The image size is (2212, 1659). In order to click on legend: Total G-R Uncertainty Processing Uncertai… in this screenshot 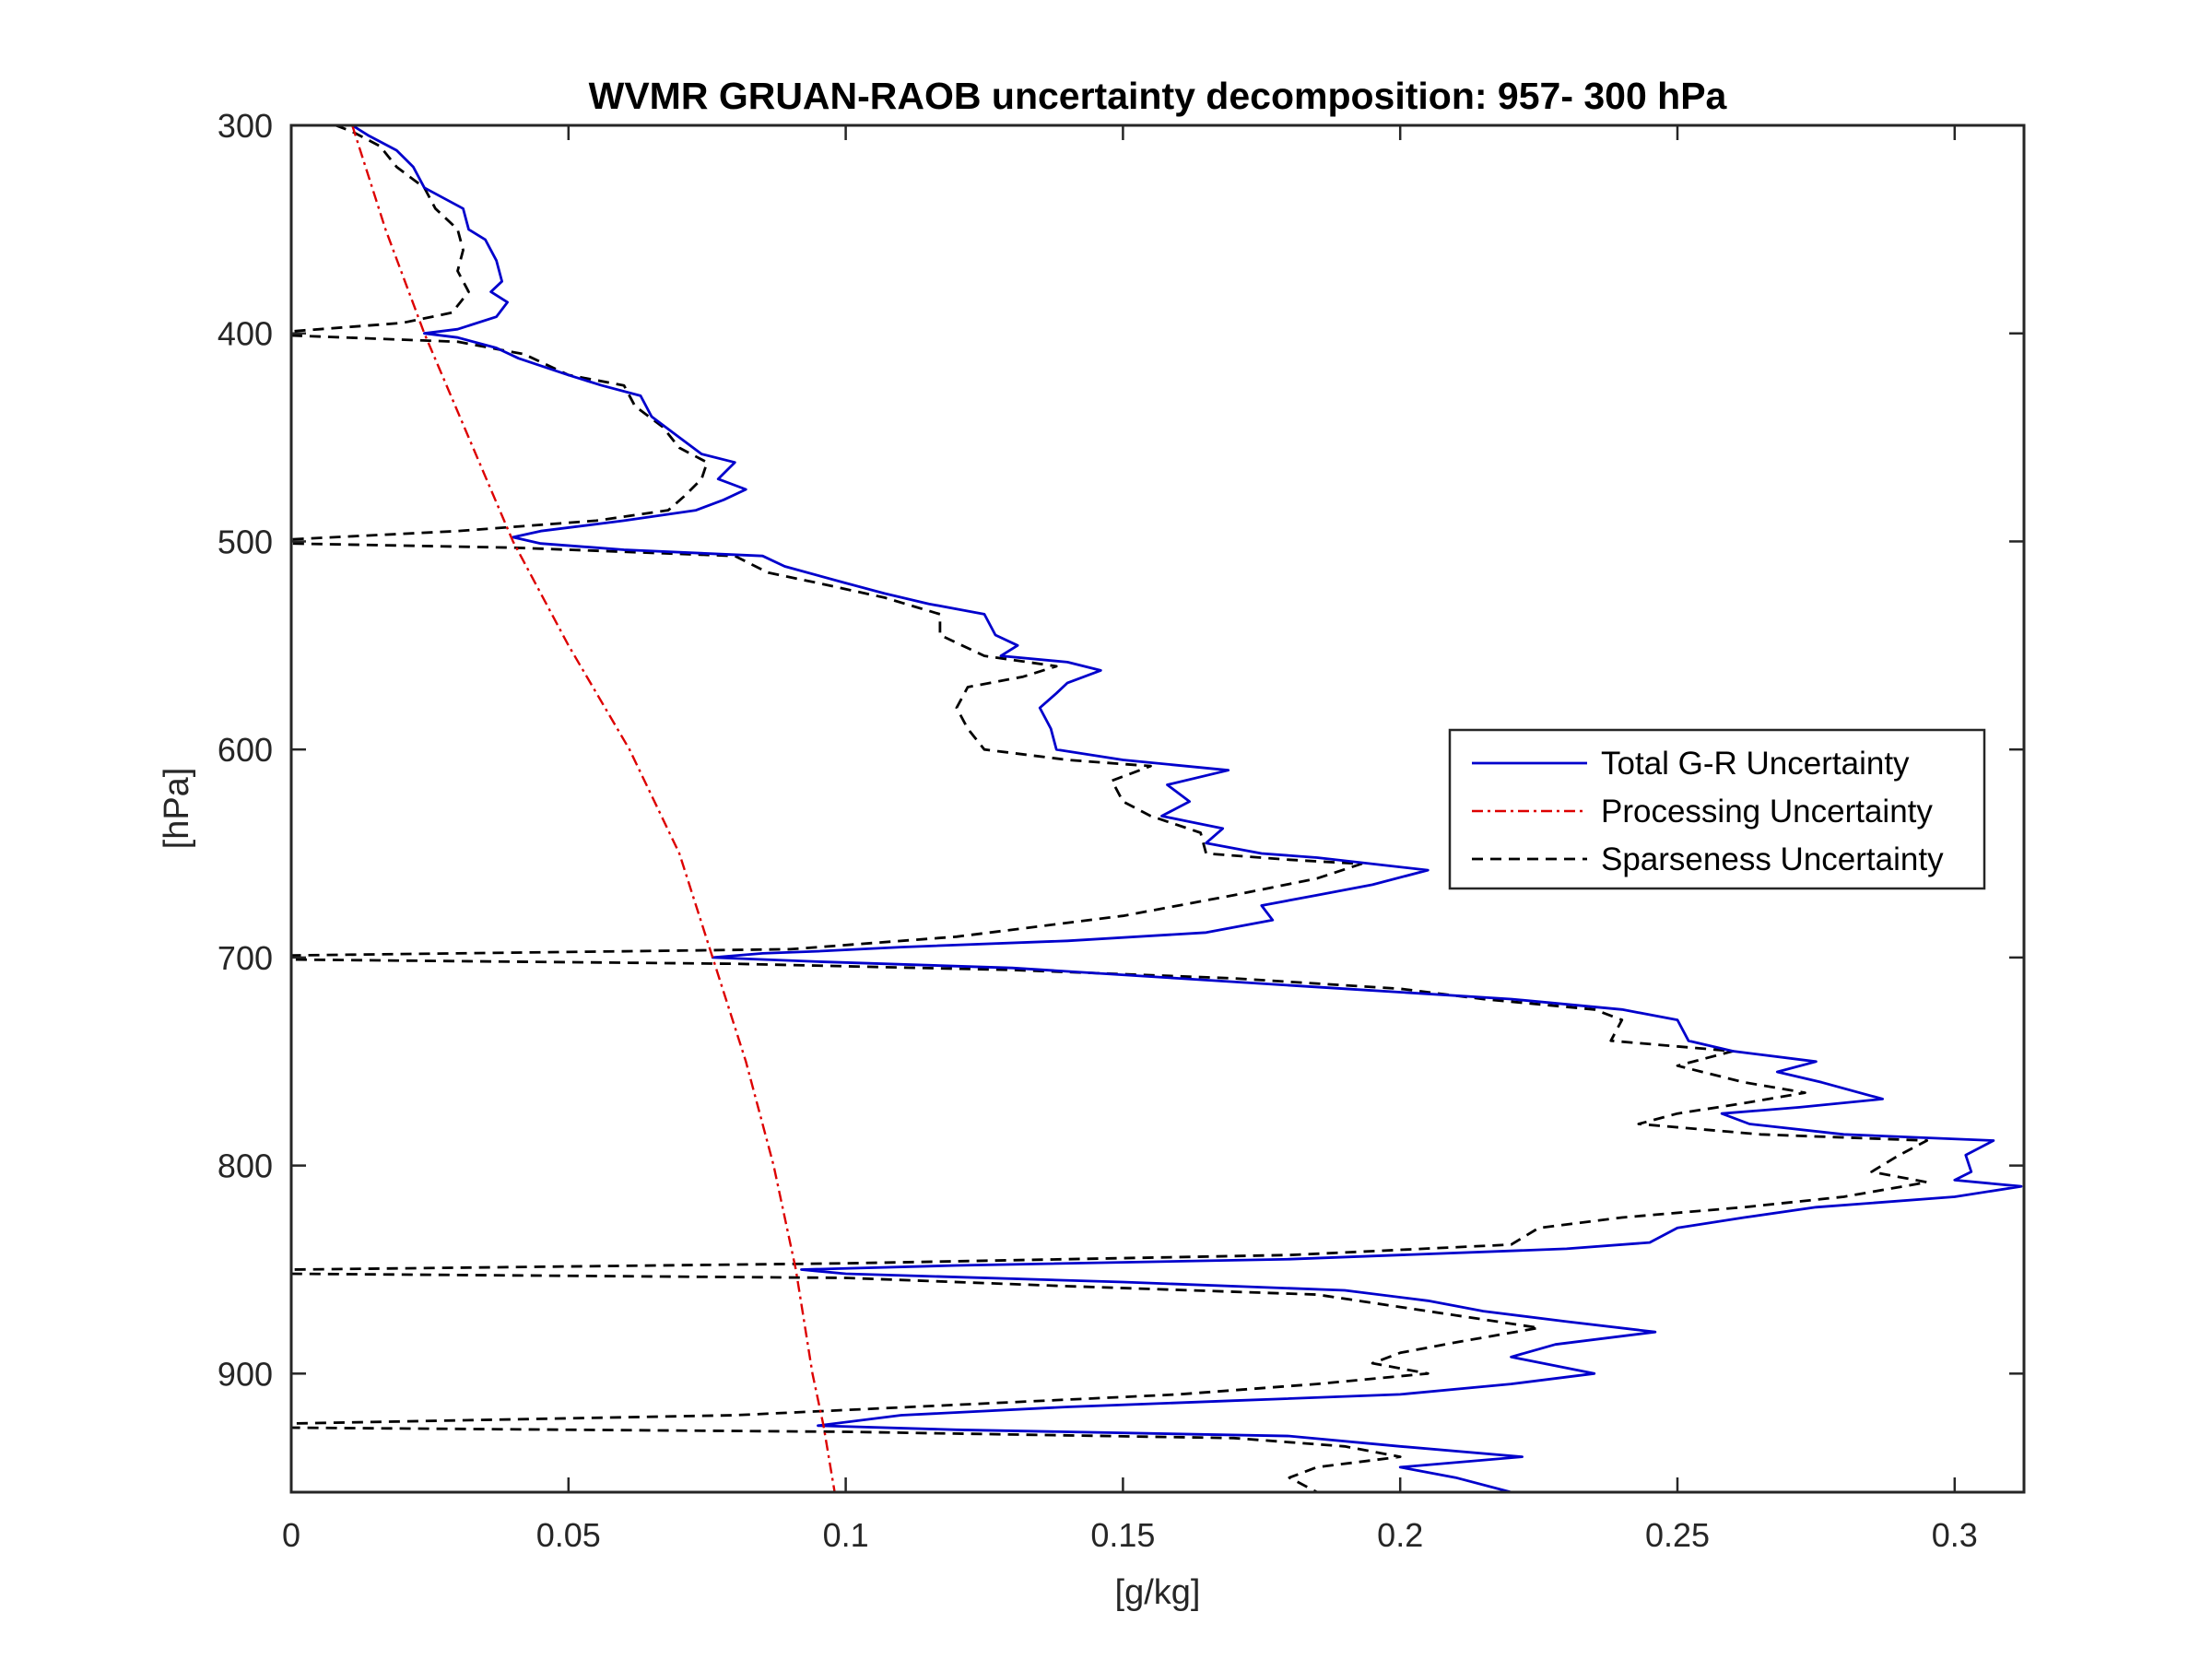, I will do `click(1717, 809)`.